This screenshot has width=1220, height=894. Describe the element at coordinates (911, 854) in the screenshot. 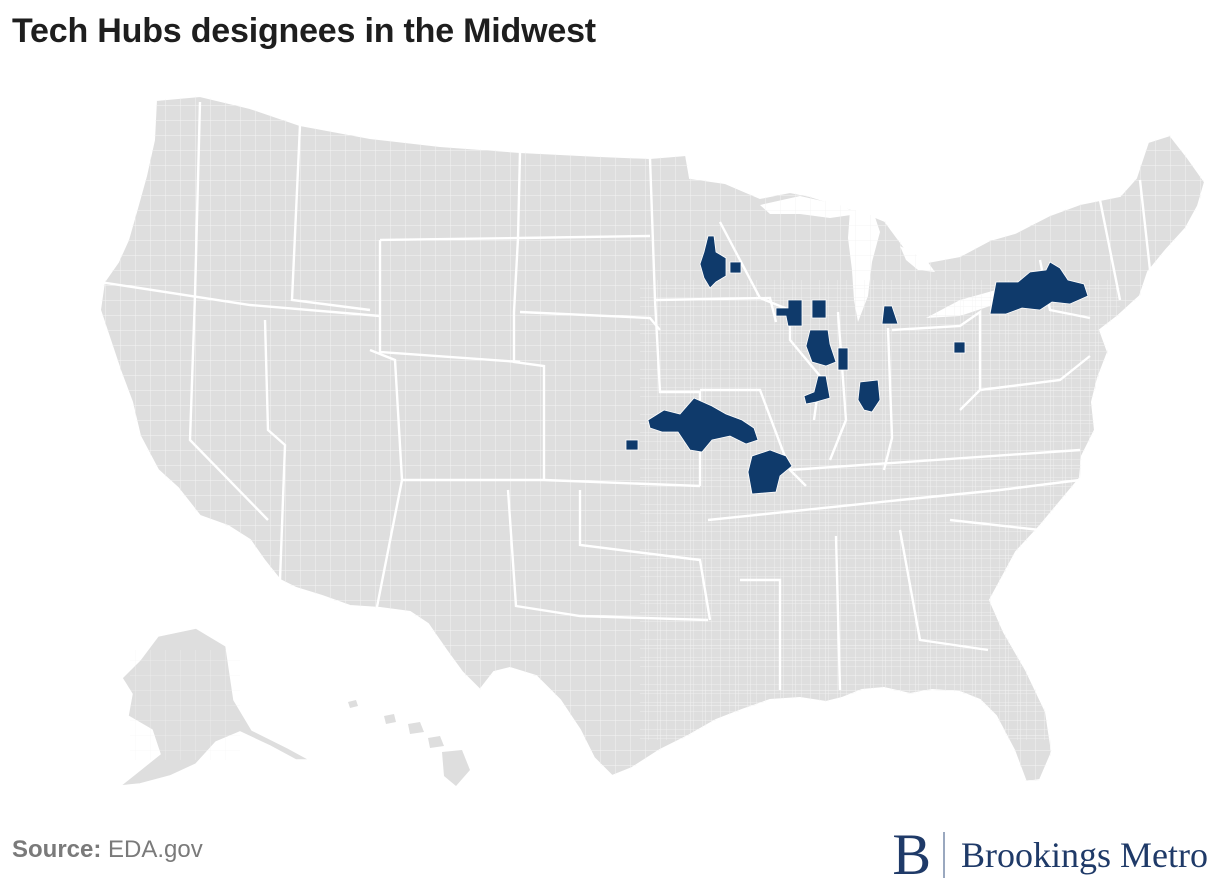

I see `logo-mark: B` at that location.